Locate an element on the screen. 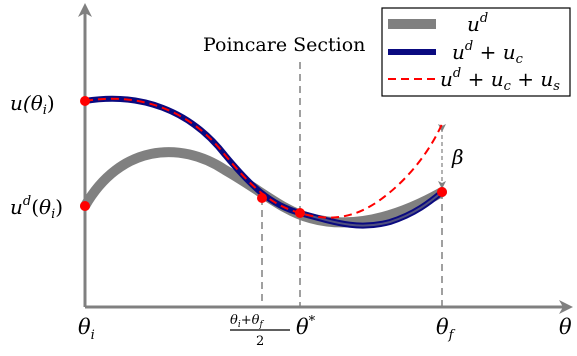  point-ud-theta-i is located at coordinates (85, 206).